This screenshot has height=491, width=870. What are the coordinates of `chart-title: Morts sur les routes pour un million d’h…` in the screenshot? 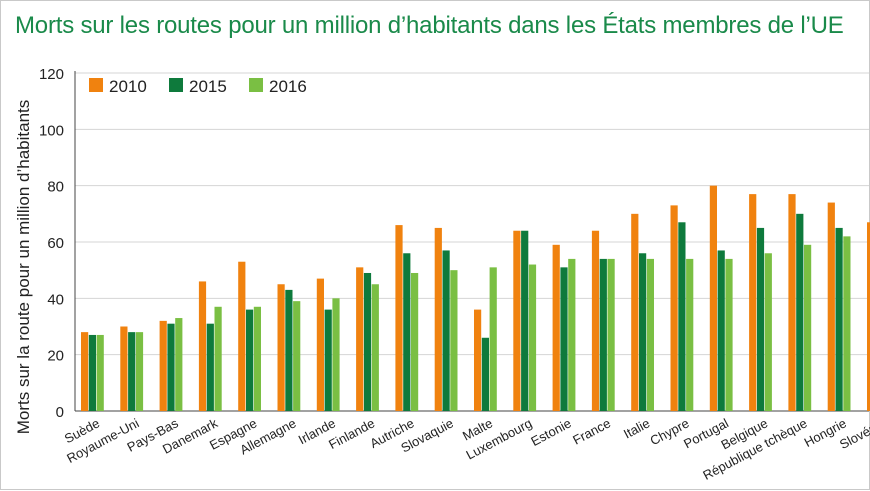 It's located at (429, 25).